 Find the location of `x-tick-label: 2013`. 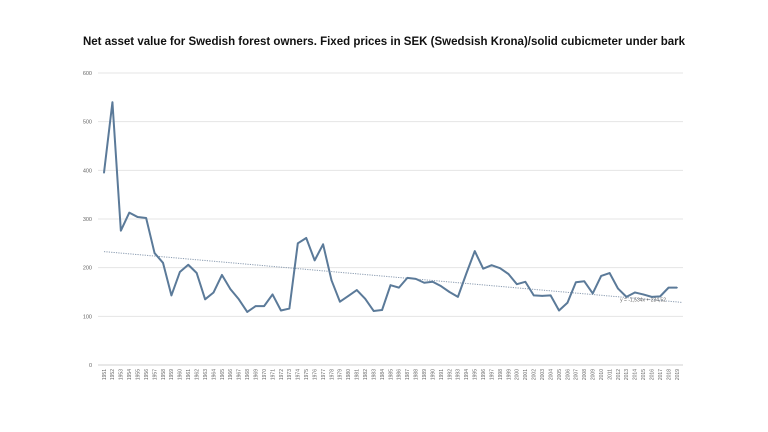

x-tick-label: 2013 is located at coordinates (627, 374).